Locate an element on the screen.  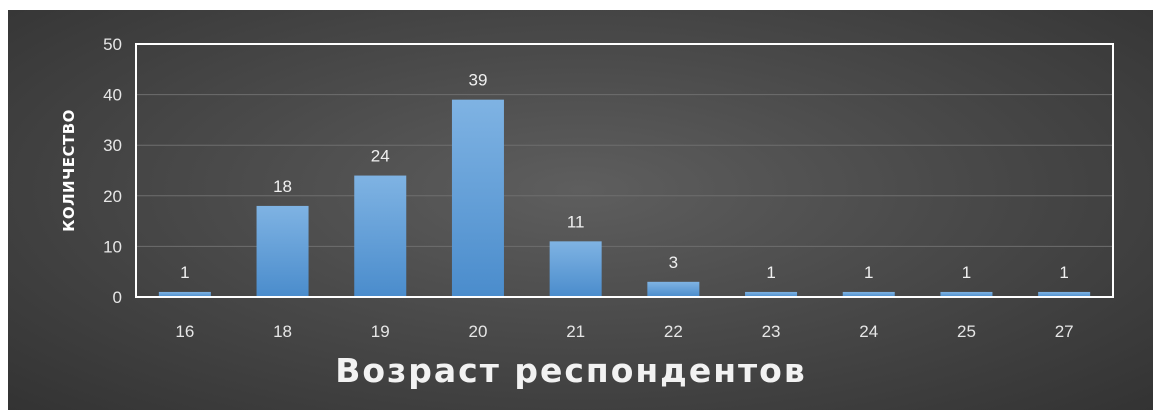
x-tick-label: 22 is located at coordinates (673, 331).